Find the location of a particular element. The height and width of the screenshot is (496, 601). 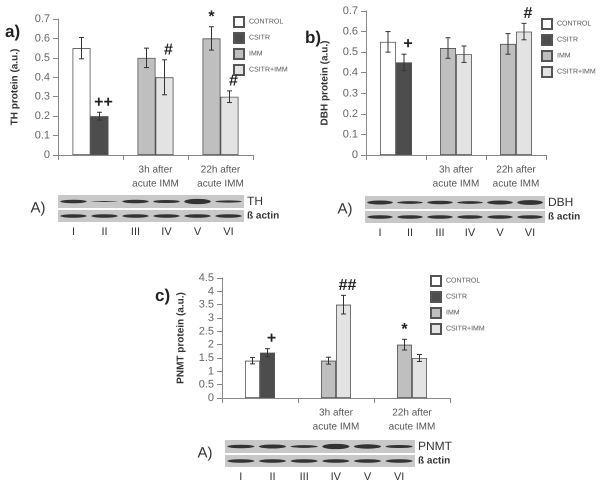

y-tick-label: 1.5 is located at coordinates (206, 358).